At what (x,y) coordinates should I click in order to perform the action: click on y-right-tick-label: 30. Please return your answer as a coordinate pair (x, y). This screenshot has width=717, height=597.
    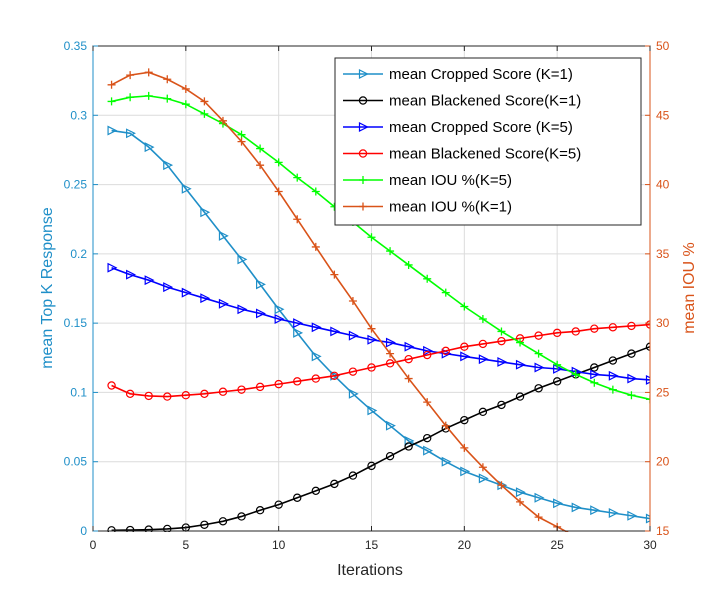
    Looking at the image, I should click on (663, 323).